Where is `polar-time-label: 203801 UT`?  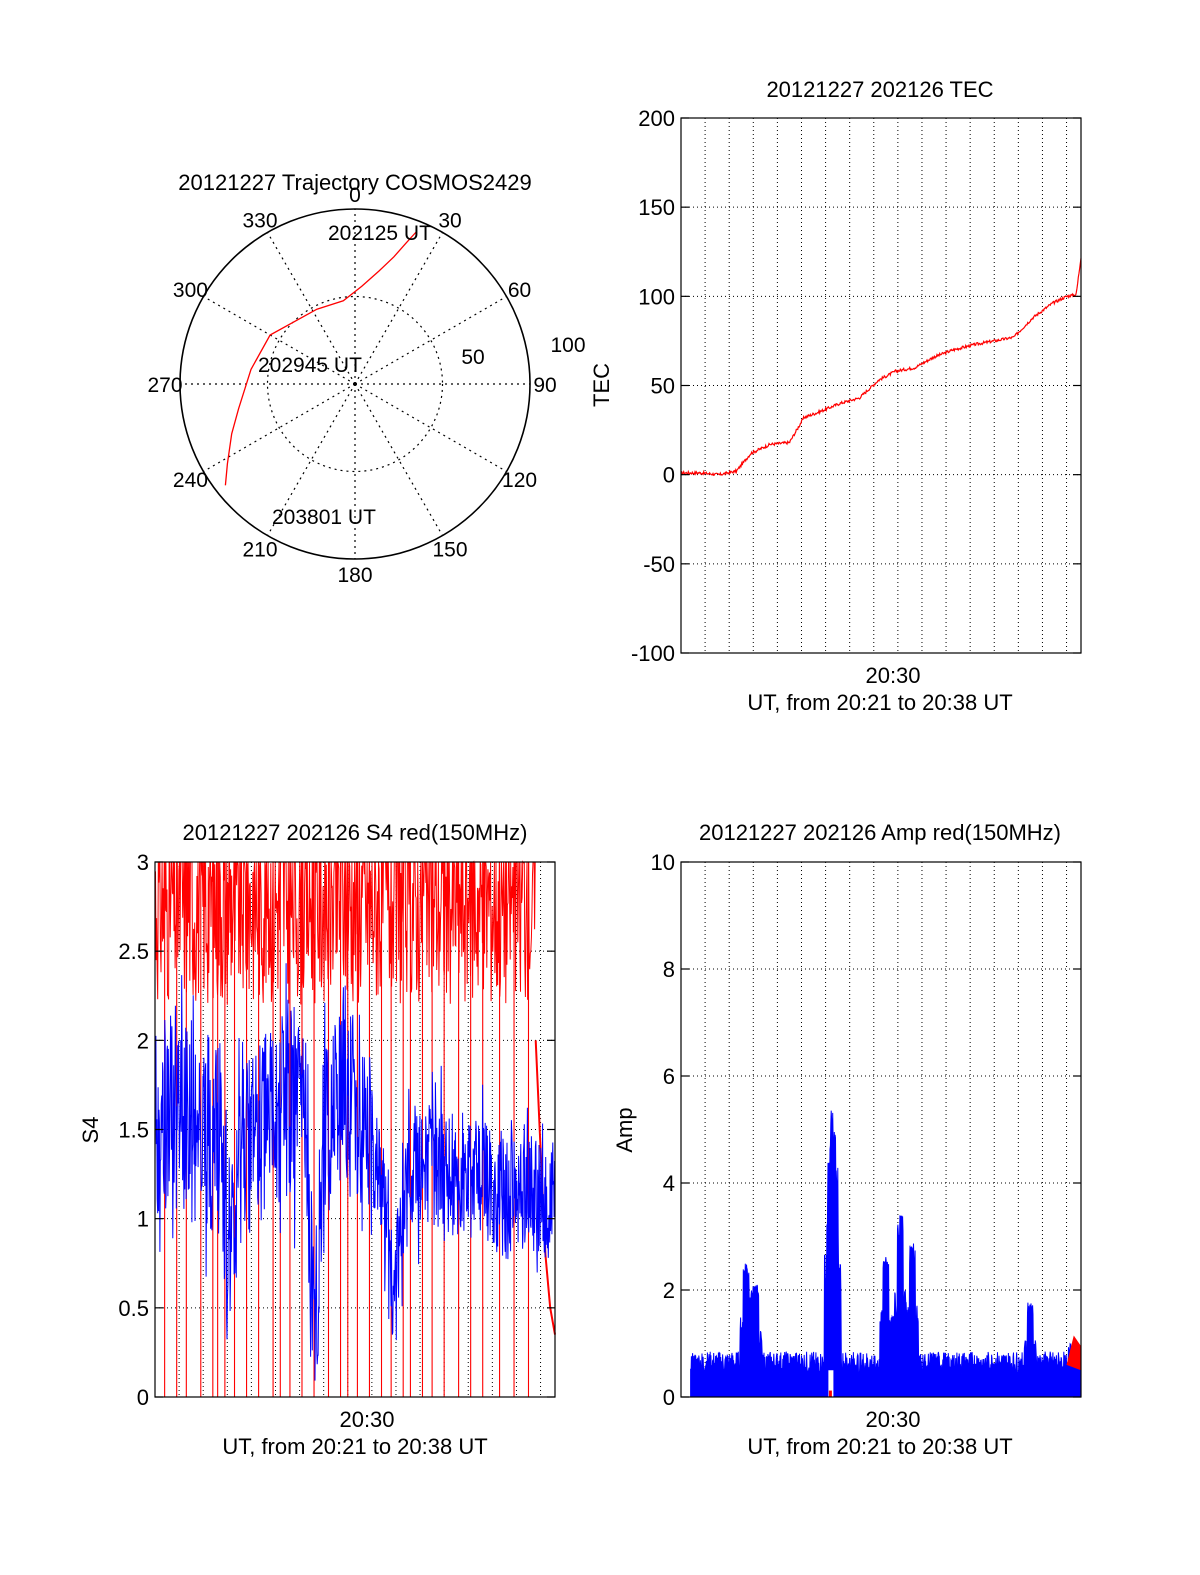 polar-time-label: 203801 UT is located at coordinates (324, 517).